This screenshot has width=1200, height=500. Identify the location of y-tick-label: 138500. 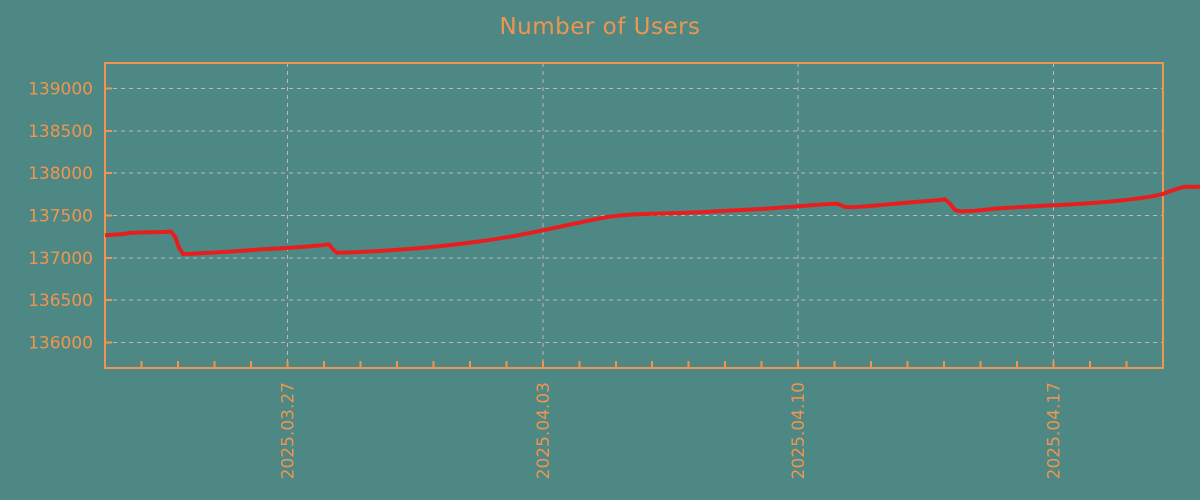
(60, 132).